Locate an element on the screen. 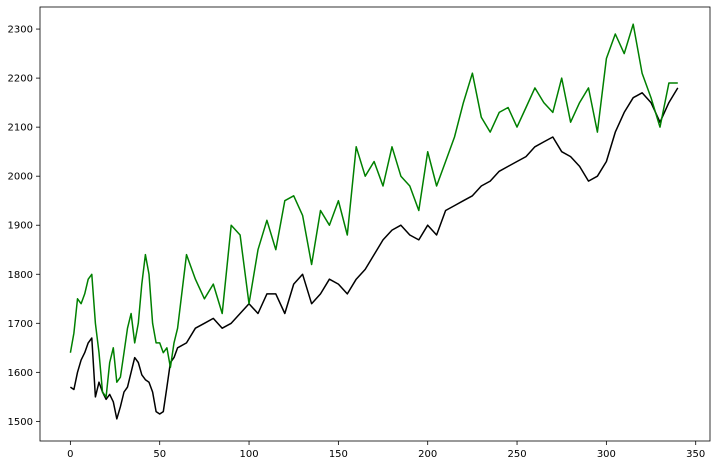 This screenshot has width=716, height=470. x-tick-label: 200 is located at coordinates (427, 454).